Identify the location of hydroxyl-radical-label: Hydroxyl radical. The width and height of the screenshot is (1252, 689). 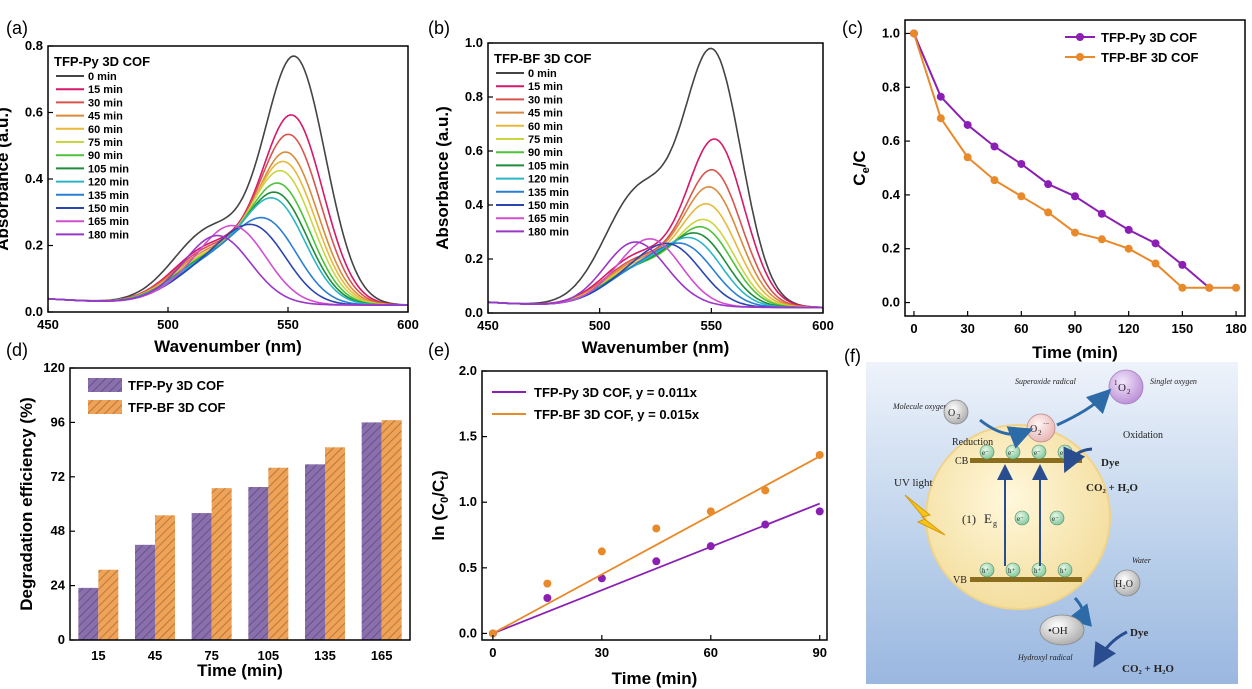
(1045, 657).